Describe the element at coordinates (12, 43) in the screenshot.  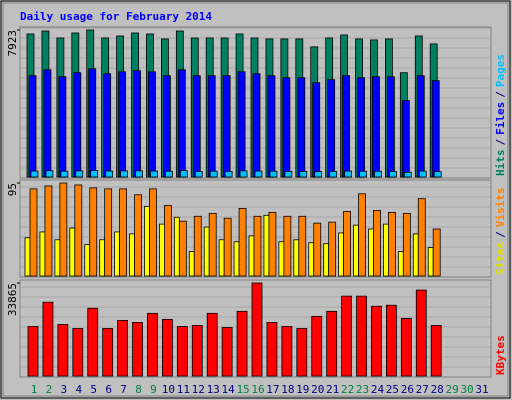
I see `y-tick-label: 7923` at that location.